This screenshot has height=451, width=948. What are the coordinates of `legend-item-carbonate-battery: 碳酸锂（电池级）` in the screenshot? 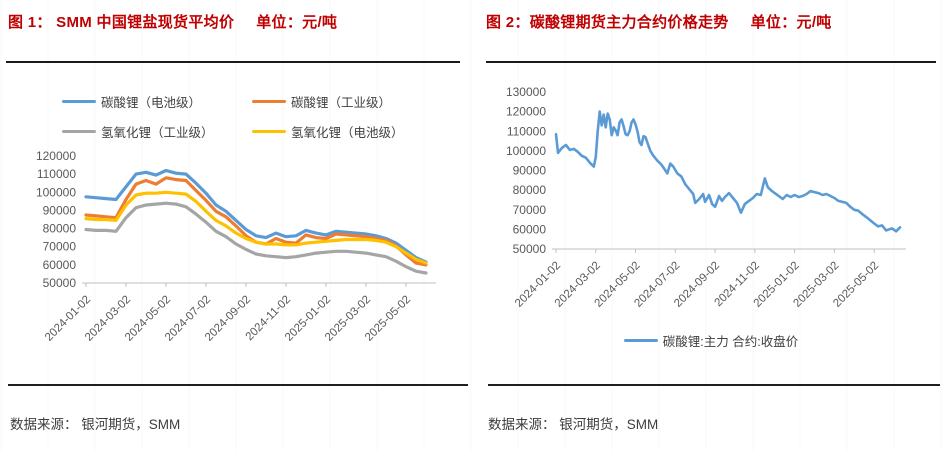 It's located at (157, 101).